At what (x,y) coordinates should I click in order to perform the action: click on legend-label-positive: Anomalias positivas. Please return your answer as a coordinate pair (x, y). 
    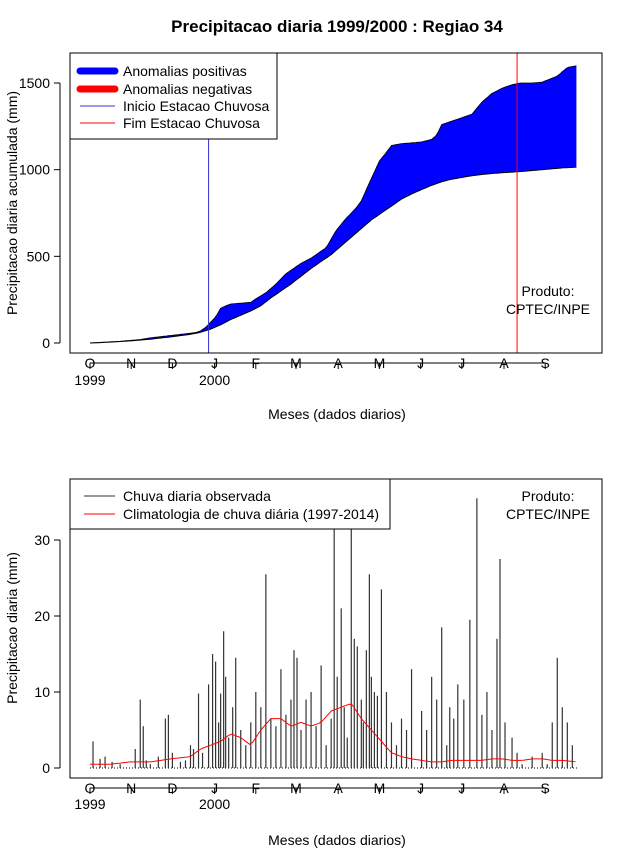
    Looking at the image, I should click on (185, 71).